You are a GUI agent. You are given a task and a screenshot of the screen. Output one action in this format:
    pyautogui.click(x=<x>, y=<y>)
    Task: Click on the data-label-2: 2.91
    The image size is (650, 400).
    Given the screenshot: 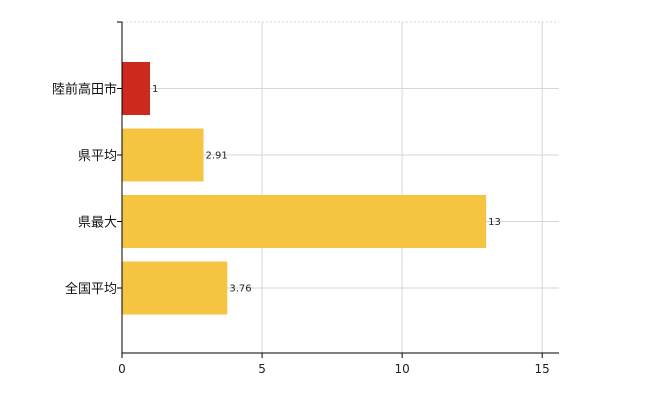 What is the action you would take?
    pyautogui.click(x=217, y=156)
    